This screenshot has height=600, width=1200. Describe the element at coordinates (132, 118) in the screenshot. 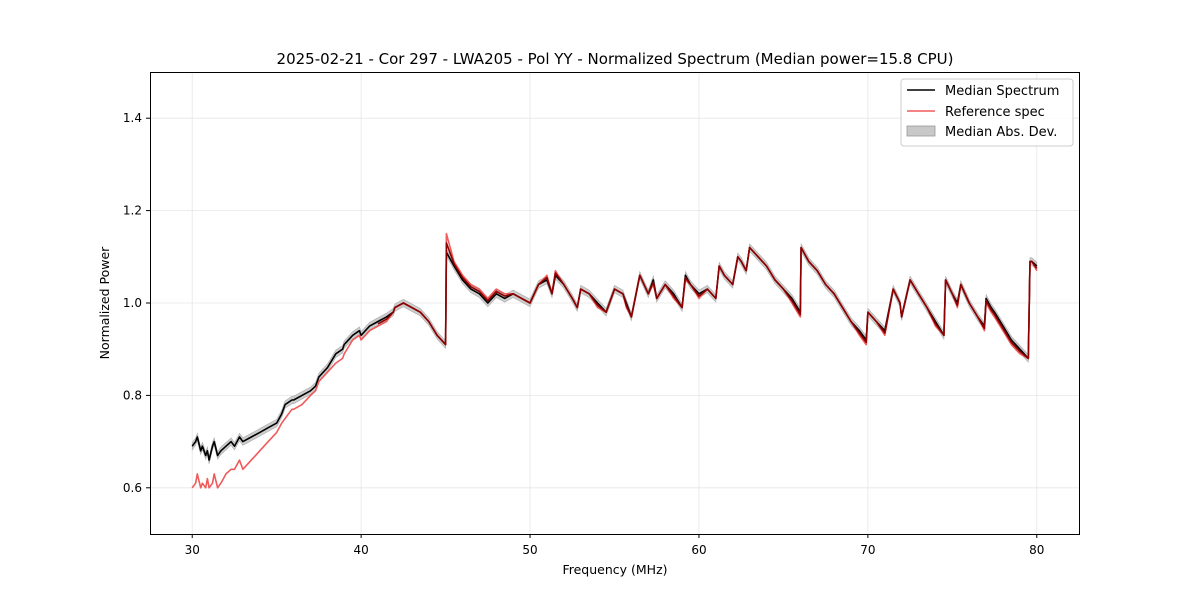

I see `y-tick-label: 1.4` at that location.